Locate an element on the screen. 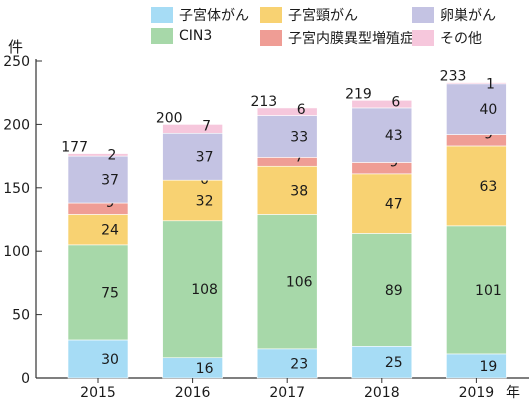 This screenshot has height=402, width=529. x-tick-label-2017: 2017 is located at coordinates (287, 392).